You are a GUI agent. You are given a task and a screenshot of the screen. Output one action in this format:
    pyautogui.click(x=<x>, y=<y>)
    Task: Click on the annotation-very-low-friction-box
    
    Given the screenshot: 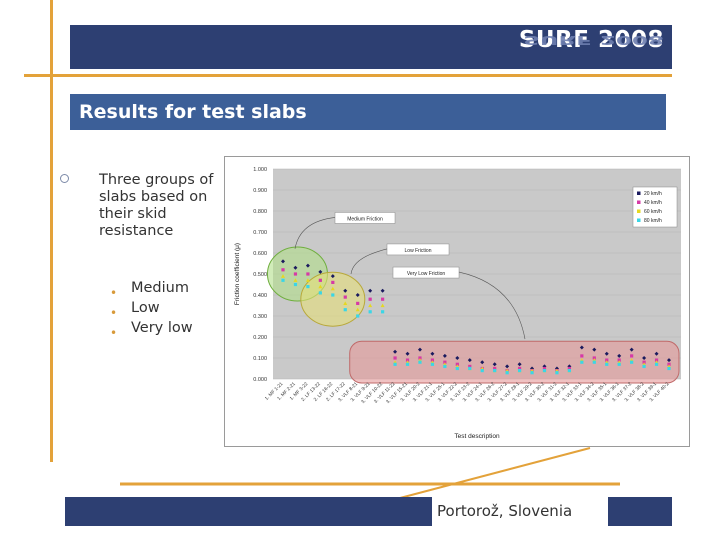 What is the action you would take?
    pyautogui.click(x=426, y=272)
    